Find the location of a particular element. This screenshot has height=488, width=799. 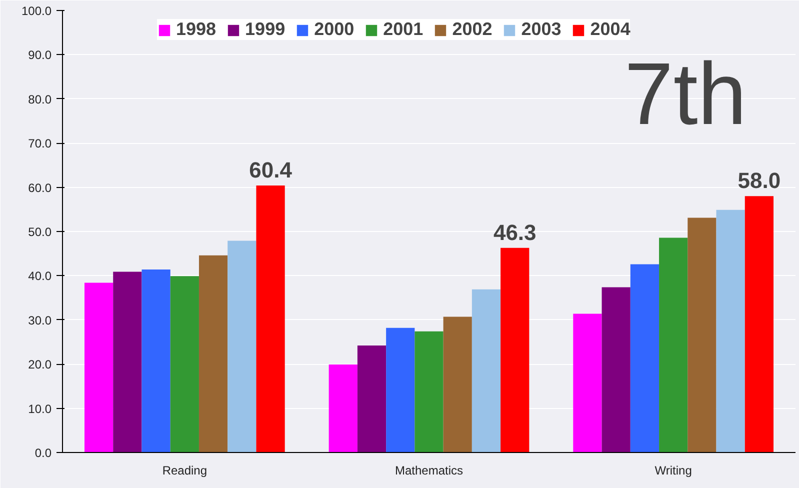

x-tick-label: Writing is located at coordinates (673, 471).